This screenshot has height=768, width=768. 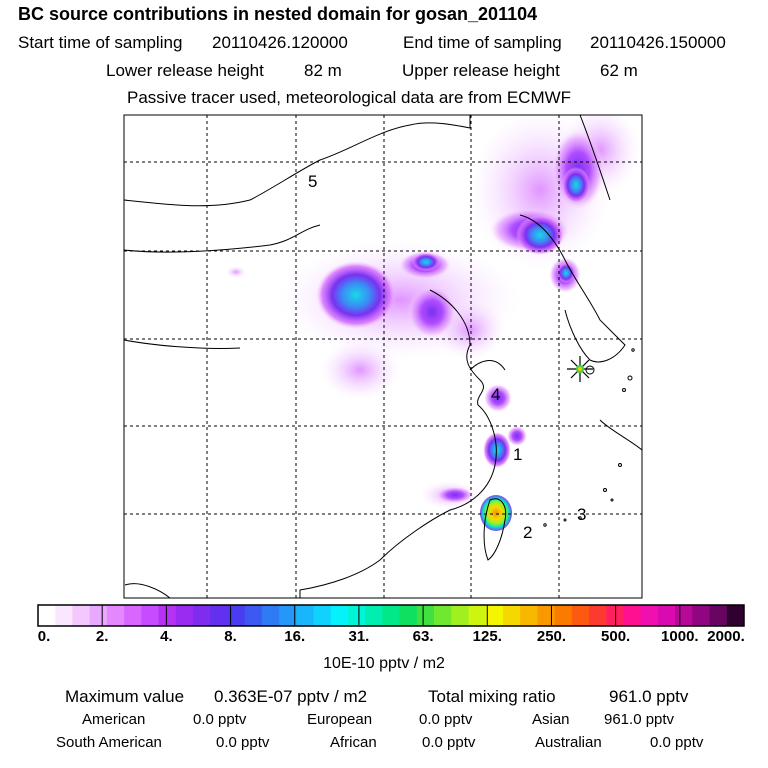 What do you see at coordinates (677, 742) in the screenshot?
I see `region-australian-value: 0.0 pptv` at bounding box center [677, 742].